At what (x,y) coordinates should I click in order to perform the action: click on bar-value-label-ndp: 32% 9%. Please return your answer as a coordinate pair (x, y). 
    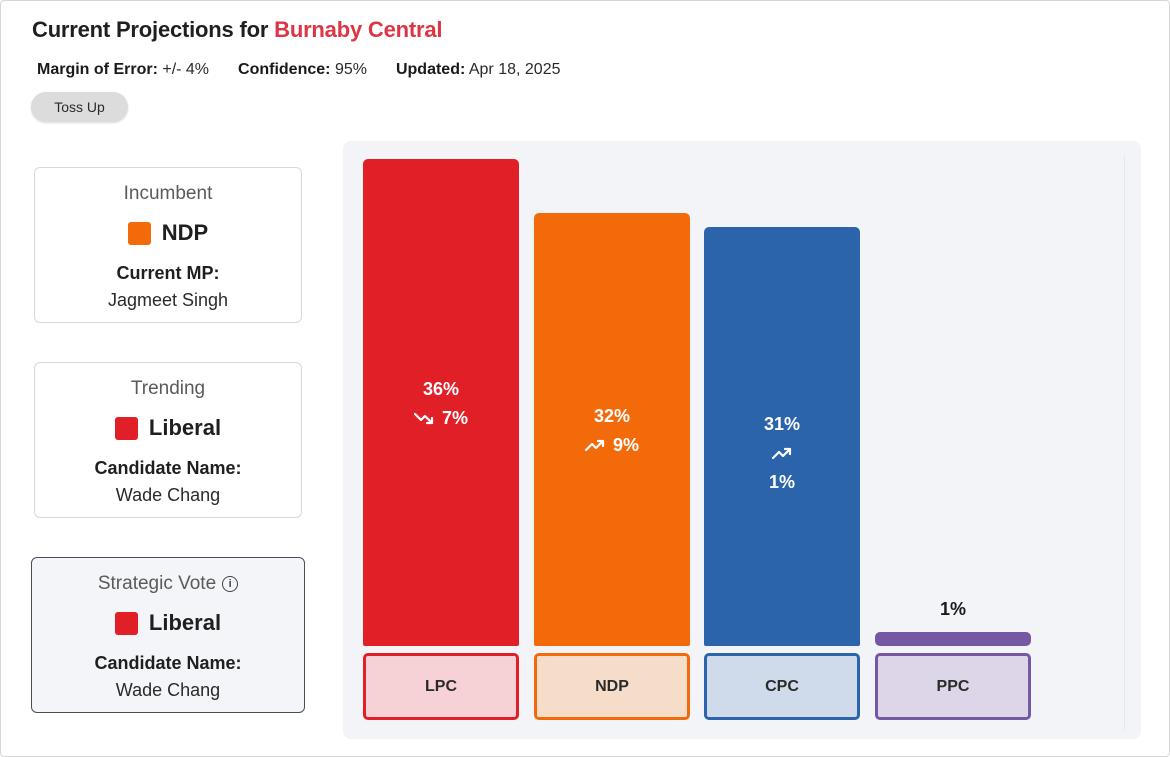
    Looking at the image, I should click on (612, 431).